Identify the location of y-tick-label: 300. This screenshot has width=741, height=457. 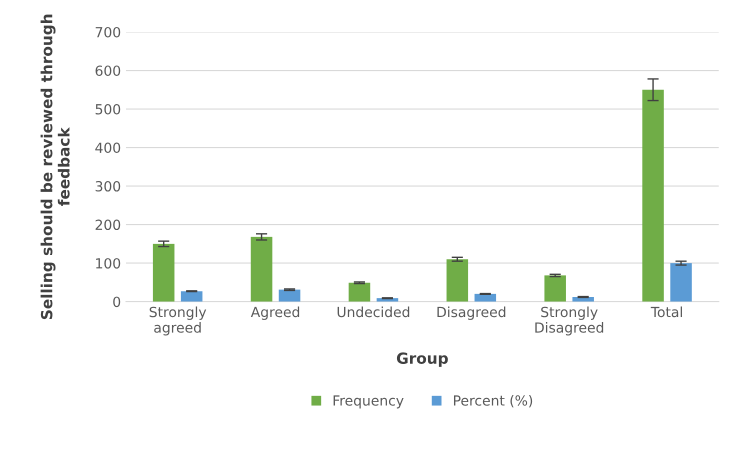
(108, 186).